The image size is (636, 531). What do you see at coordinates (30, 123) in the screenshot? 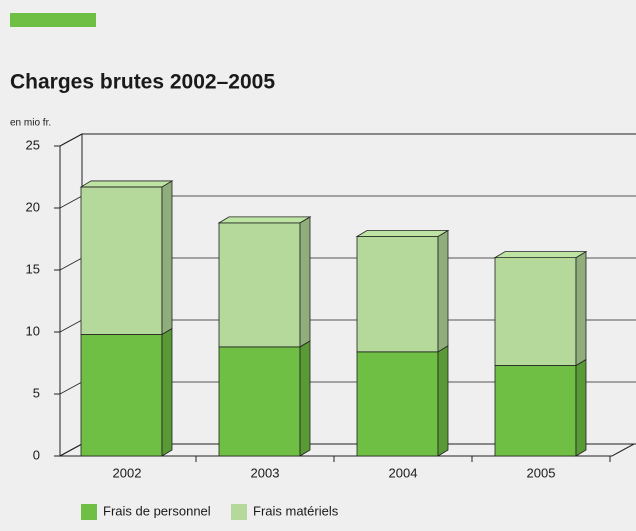
I see `y-axis-label: en mio fr.` at bounding box center [30, 123].